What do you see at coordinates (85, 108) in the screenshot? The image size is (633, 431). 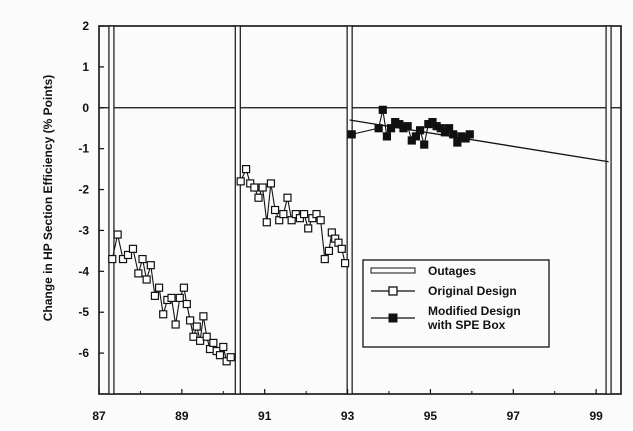 I see `y-tick-label: 0` at bounding box center [85, 108].